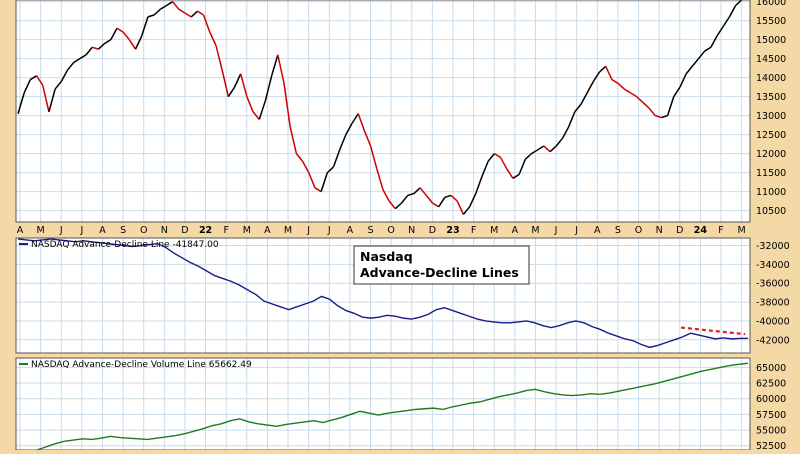 Image resolution: width=800 pixels, height=454 pixels. What do you see at coordinates (771, 445) in the screenshot?
I see `volume-y-tick-label: 52500` at bounding box center [771, 445].